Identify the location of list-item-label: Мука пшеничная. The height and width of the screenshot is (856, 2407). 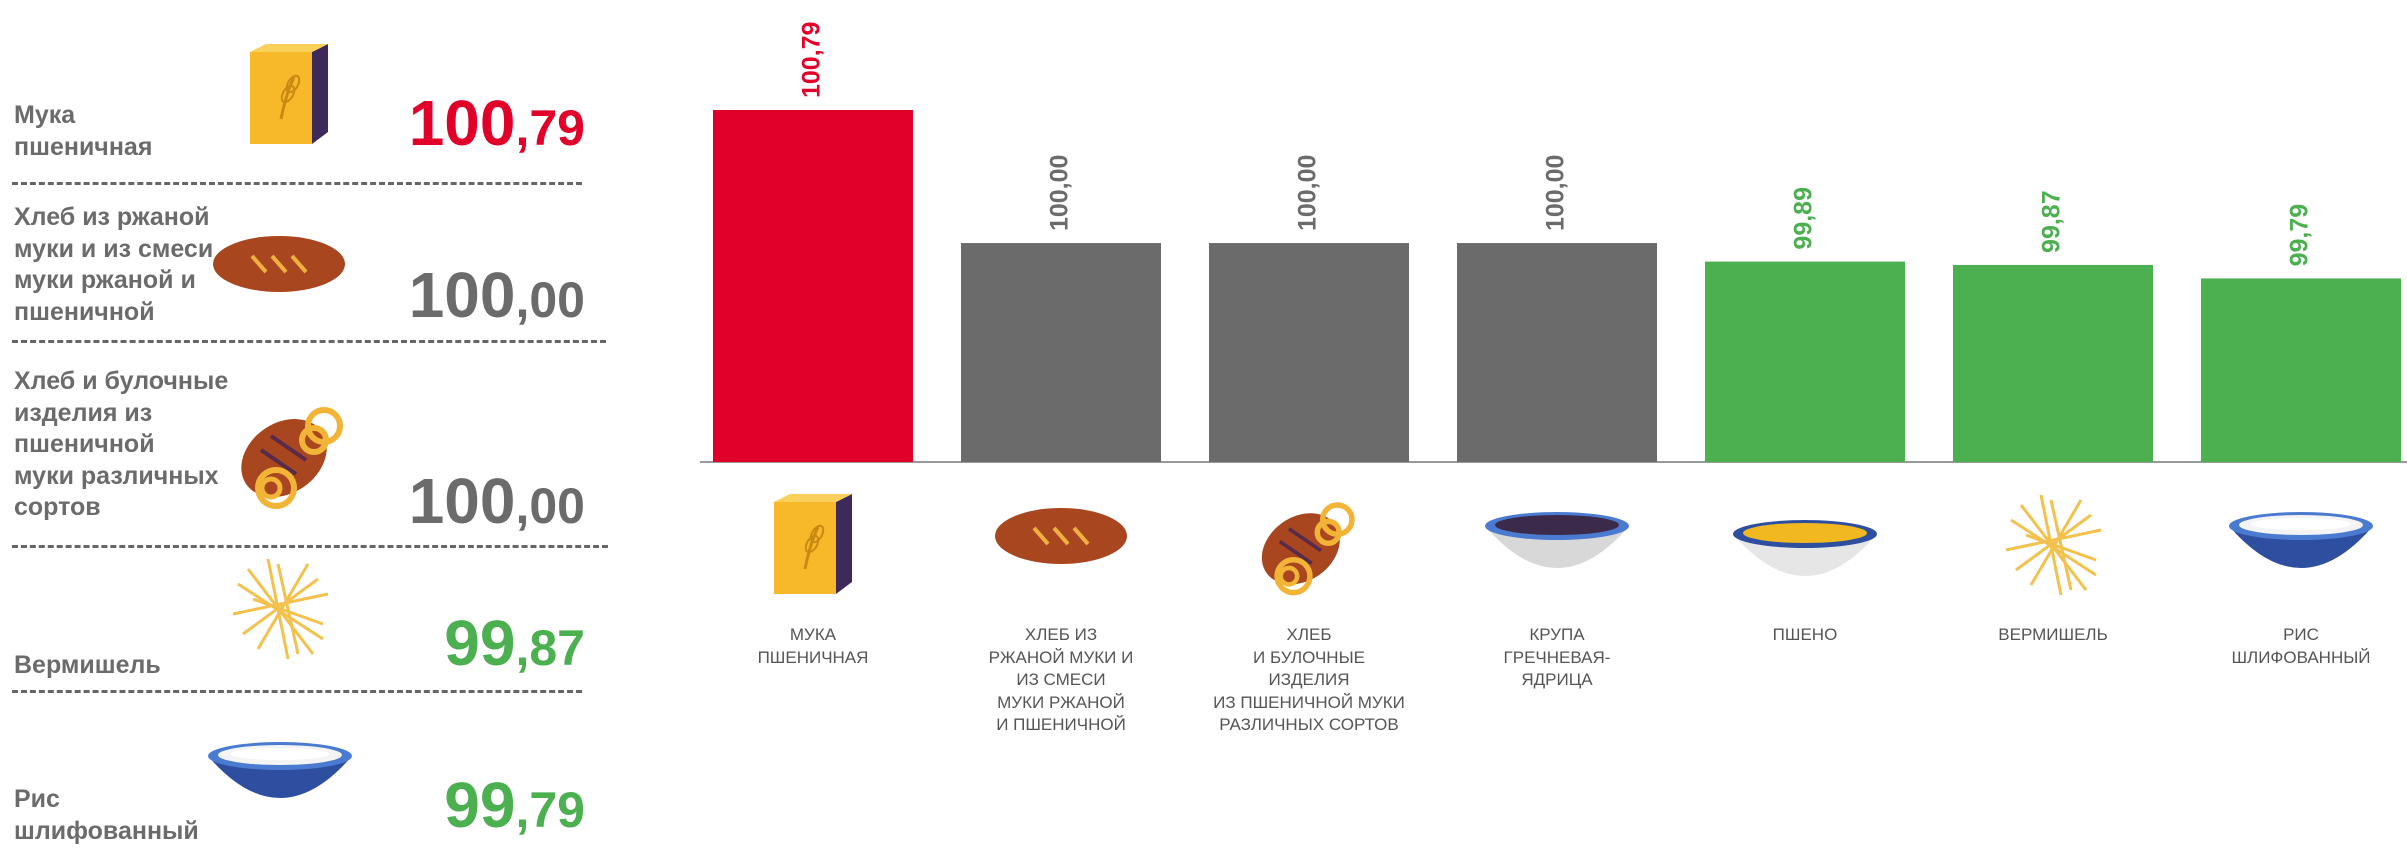
(83, 131).